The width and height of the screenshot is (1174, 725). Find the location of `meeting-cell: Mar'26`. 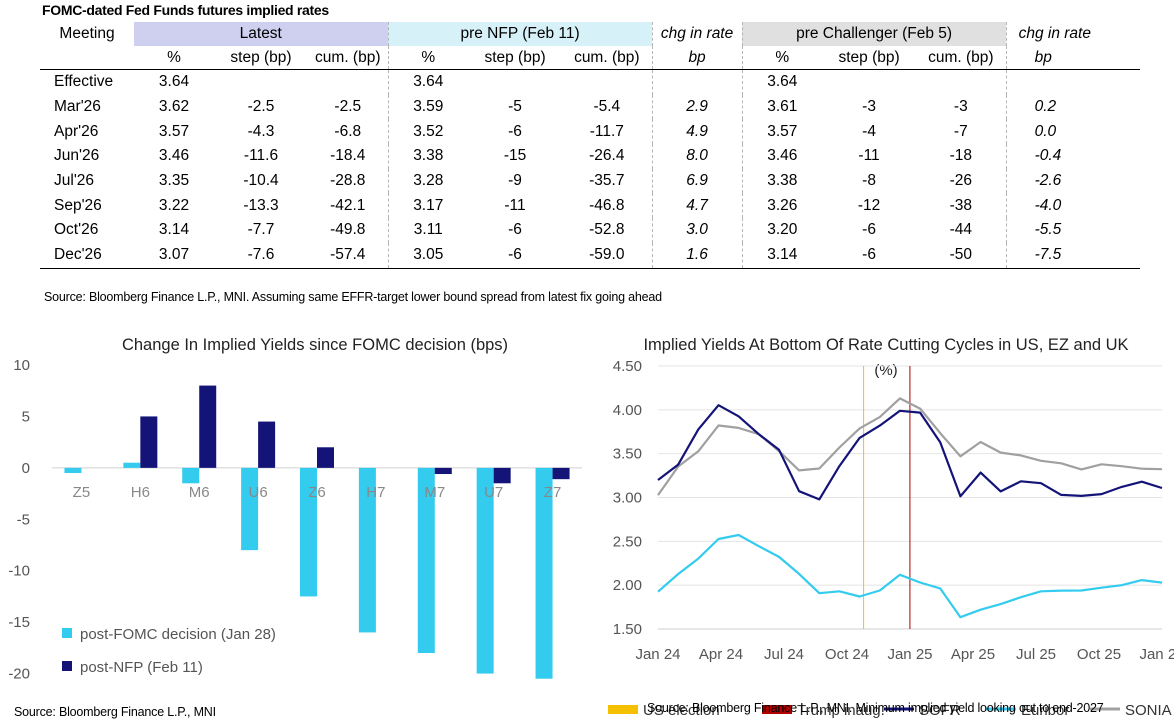

meeting-cell: Mar'26 is located at coordinates (77, 107).